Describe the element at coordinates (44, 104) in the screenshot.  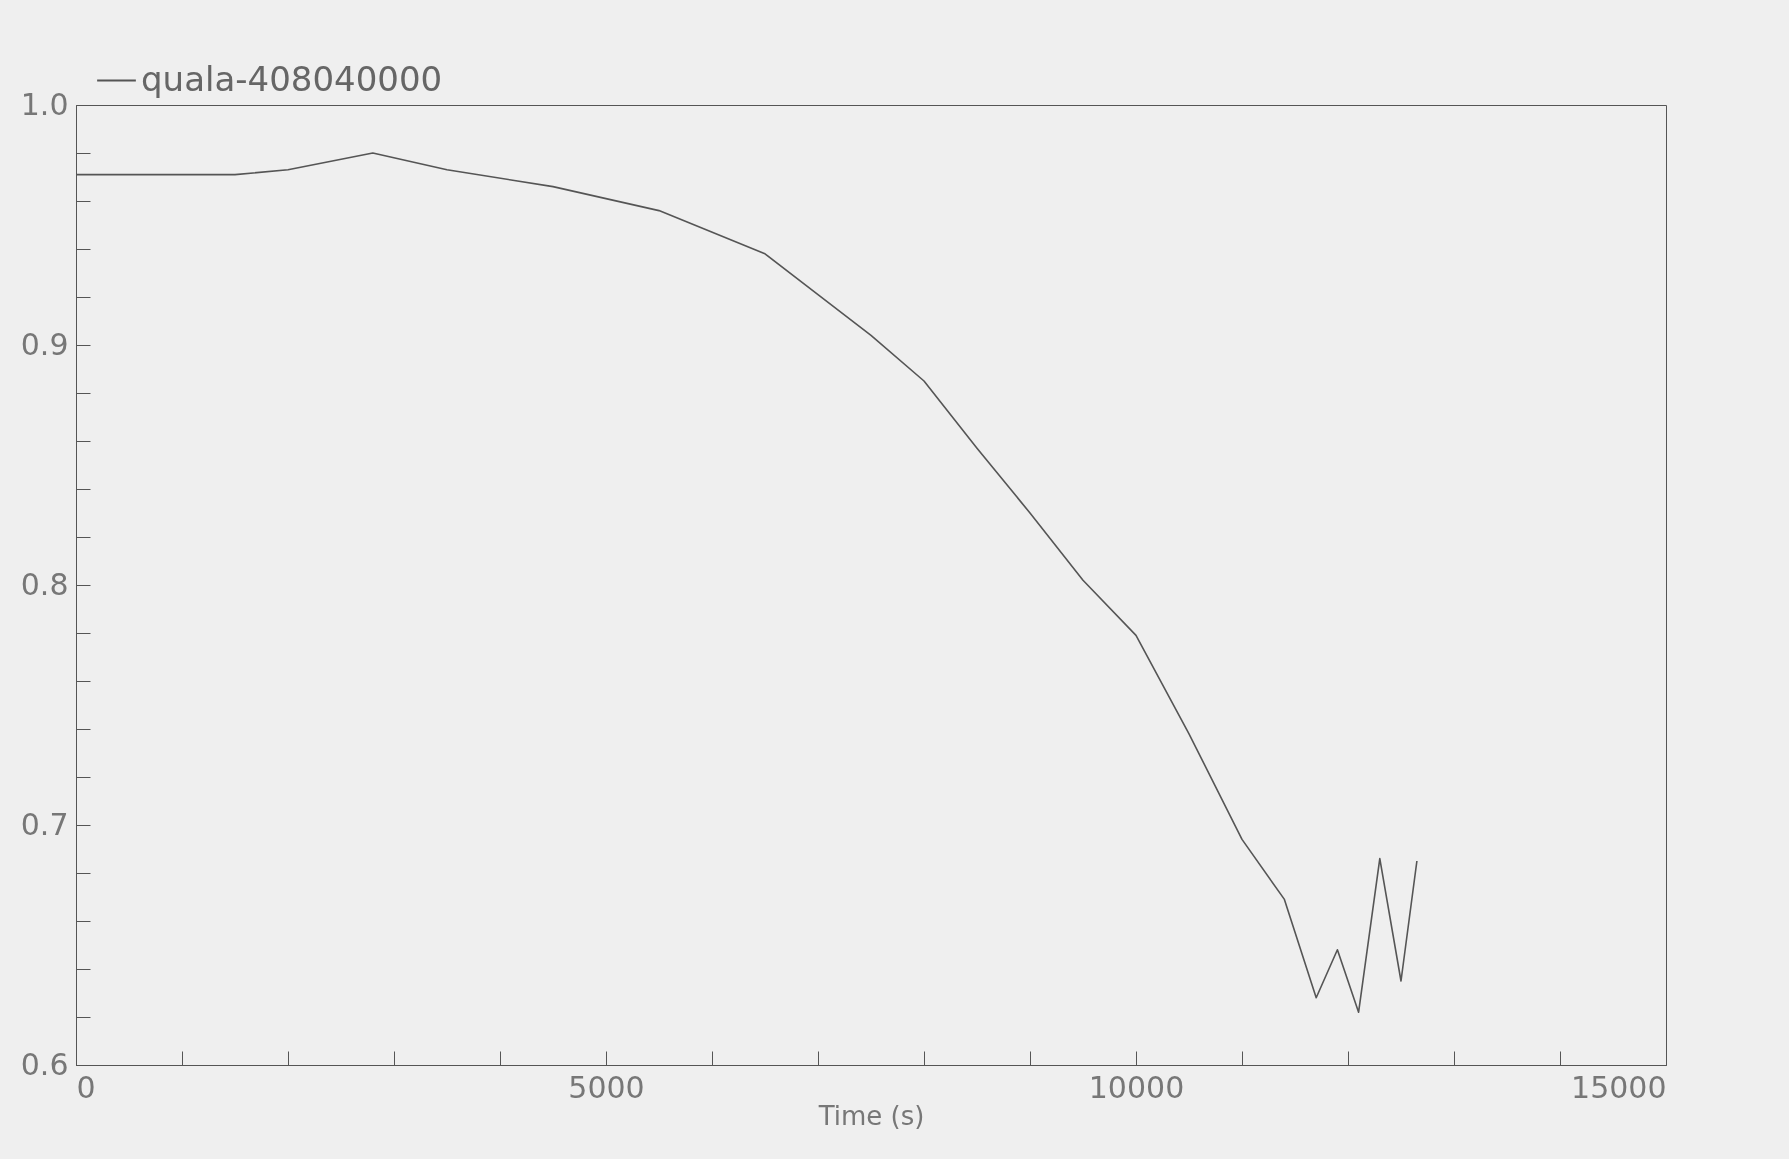
I see `y-tick-label: 1.0` at that location.